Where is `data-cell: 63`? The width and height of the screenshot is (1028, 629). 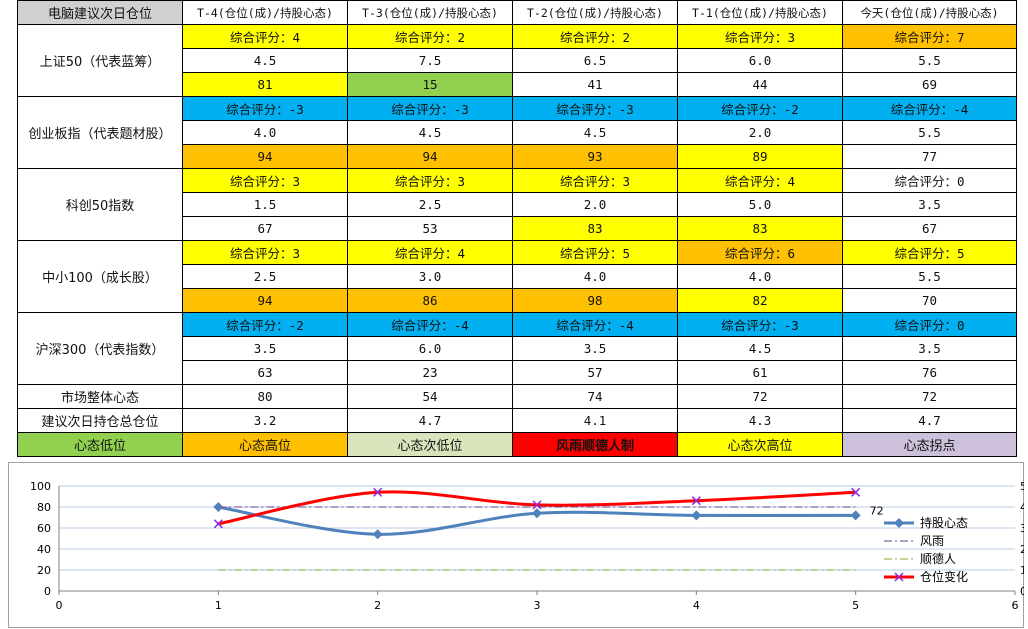
data-cell: 63 is located at coordinates (265, 372).